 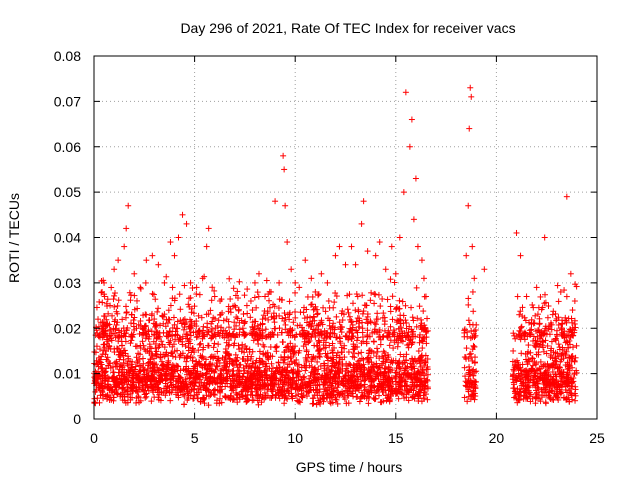 What do you see at coordinates (67, 101) in the screenshot?
I see `y-tick-label: 0.07` at bounding box center [67, 101].